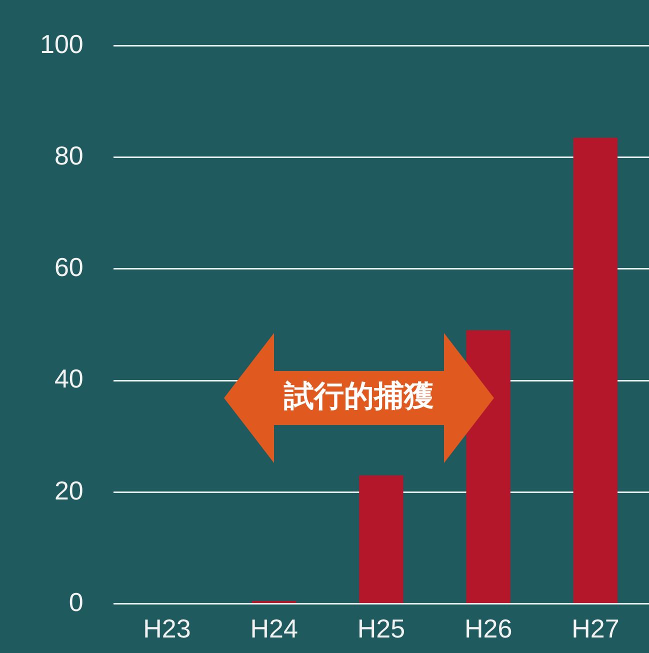 The height and width of the screenshot is (653, 649). Describe the element at coordinates (69, 490) in the screenshot. I see `y-tick-label: 20` at that location.